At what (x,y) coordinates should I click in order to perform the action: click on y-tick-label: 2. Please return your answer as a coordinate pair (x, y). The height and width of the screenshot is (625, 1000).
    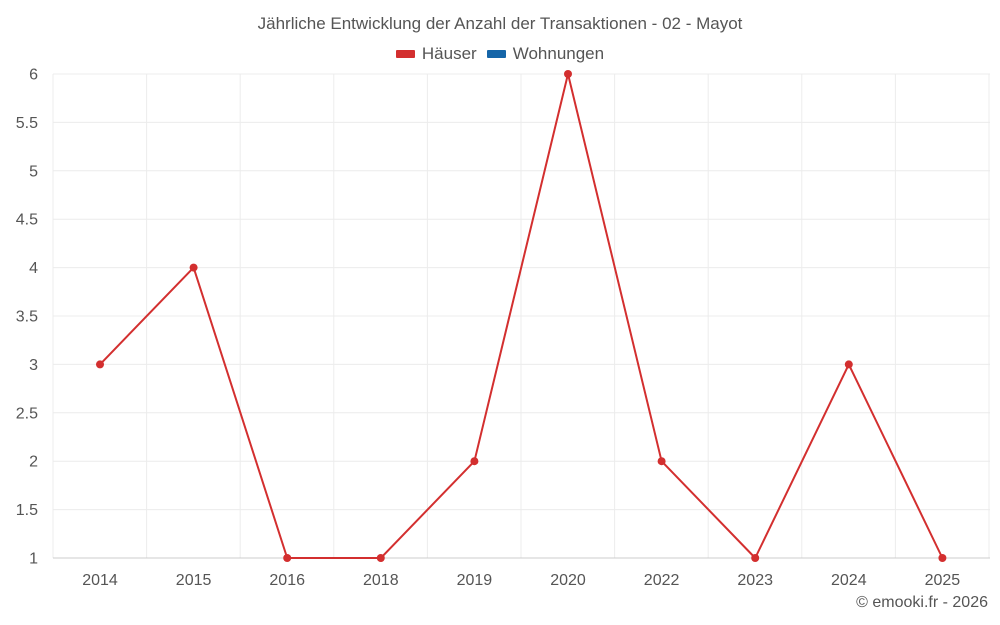
    Looking at the image, I should click on (33, 462).